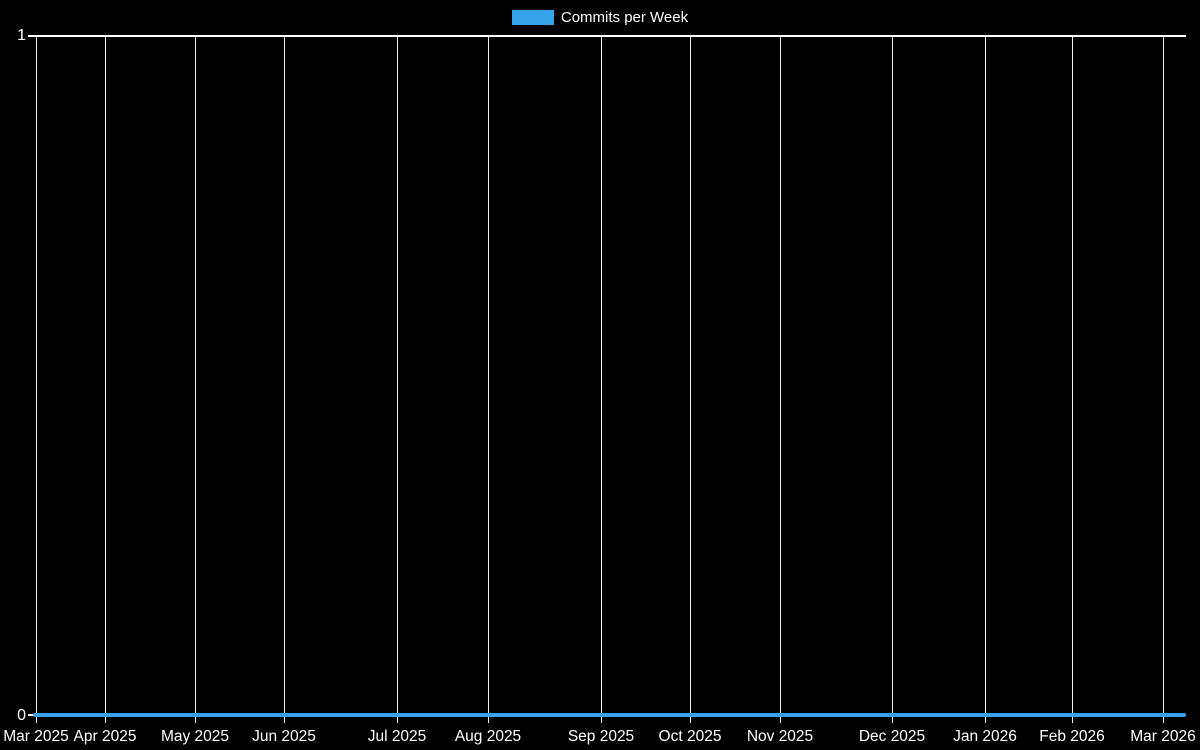  Describe the element at coordinates (892, 736) in the screenshot. I see `x-tick-label: Dec 2025` at that location.